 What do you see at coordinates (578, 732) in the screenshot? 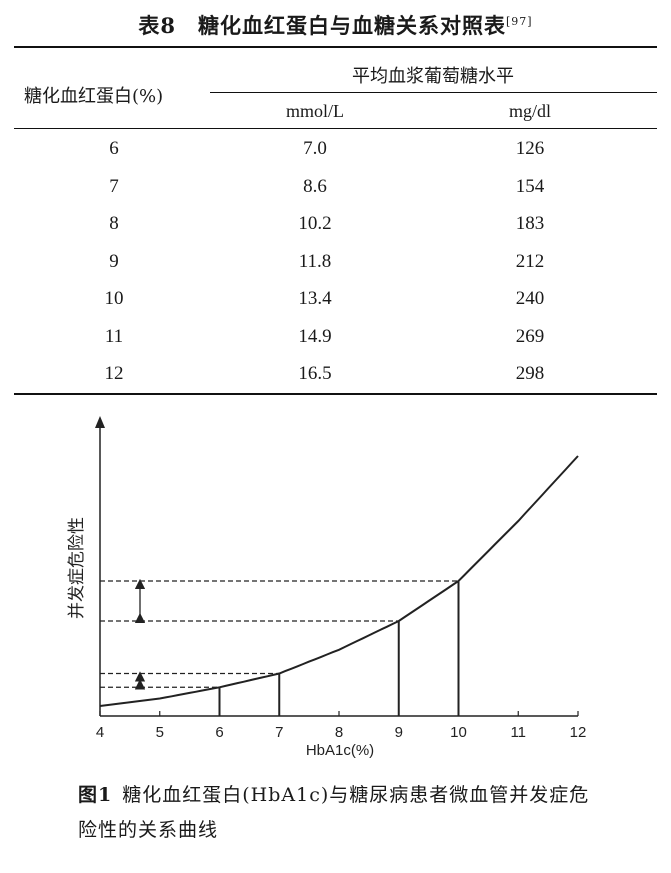
I see `x-tick-label: 12` at bounding box center [578, 732].